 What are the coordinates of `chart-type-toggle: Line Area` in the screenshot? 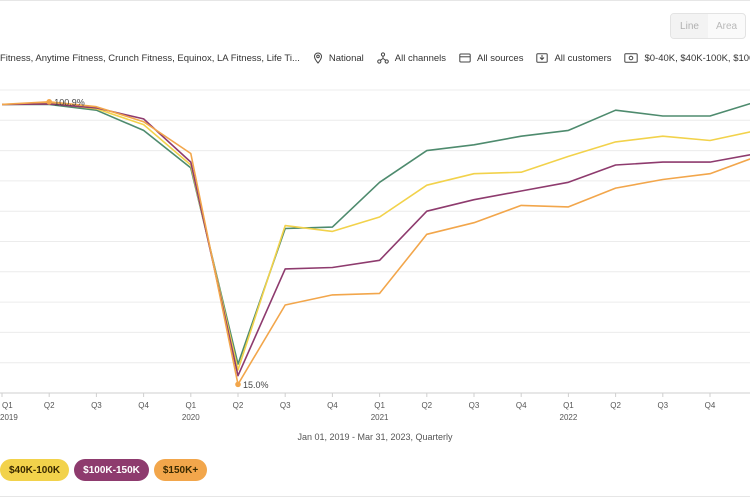 It's located at (708, 26).